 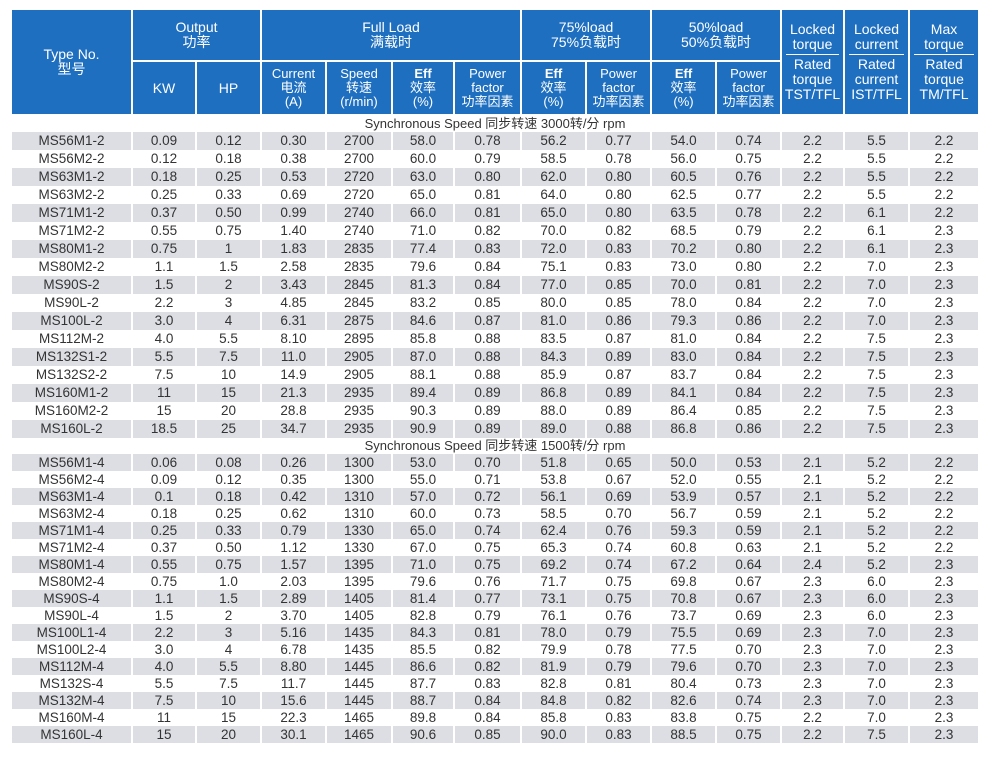 What do you see at coordinates (293, 462) in the screenshot?
I see `table-cell: 0.26` at bounding box center [293, 462].